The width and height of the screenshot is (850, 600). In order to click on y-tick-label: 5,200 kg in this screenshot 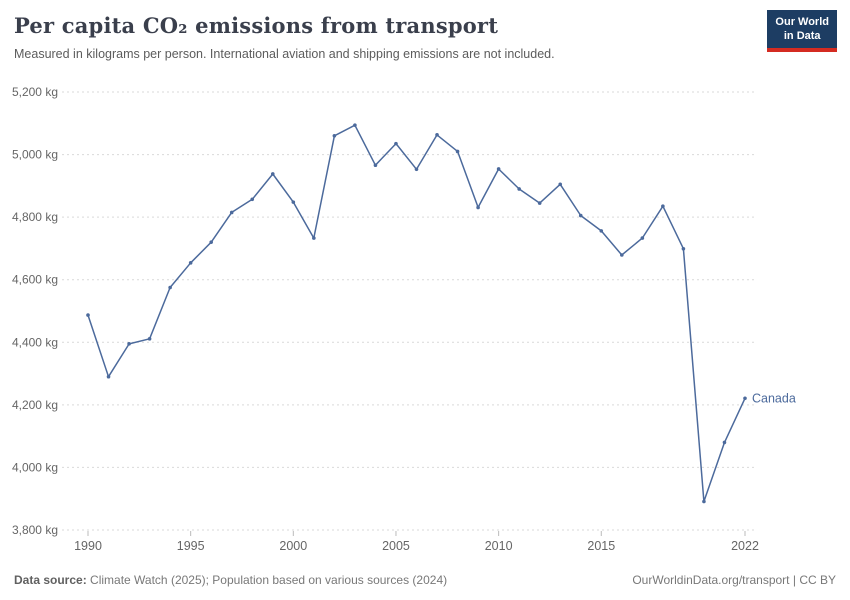, I will do `click(35, 92)`.